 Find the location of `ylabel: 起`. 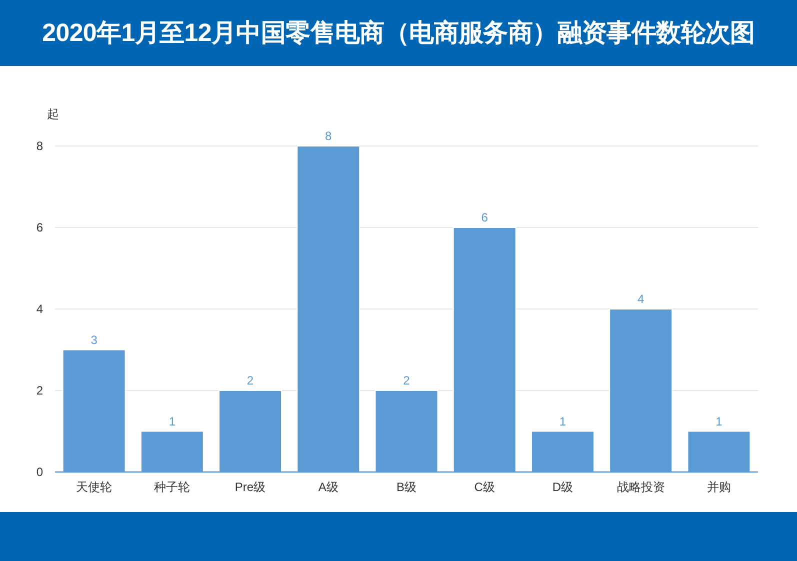

ylabel: 起 is located at coordinates (53, 114).